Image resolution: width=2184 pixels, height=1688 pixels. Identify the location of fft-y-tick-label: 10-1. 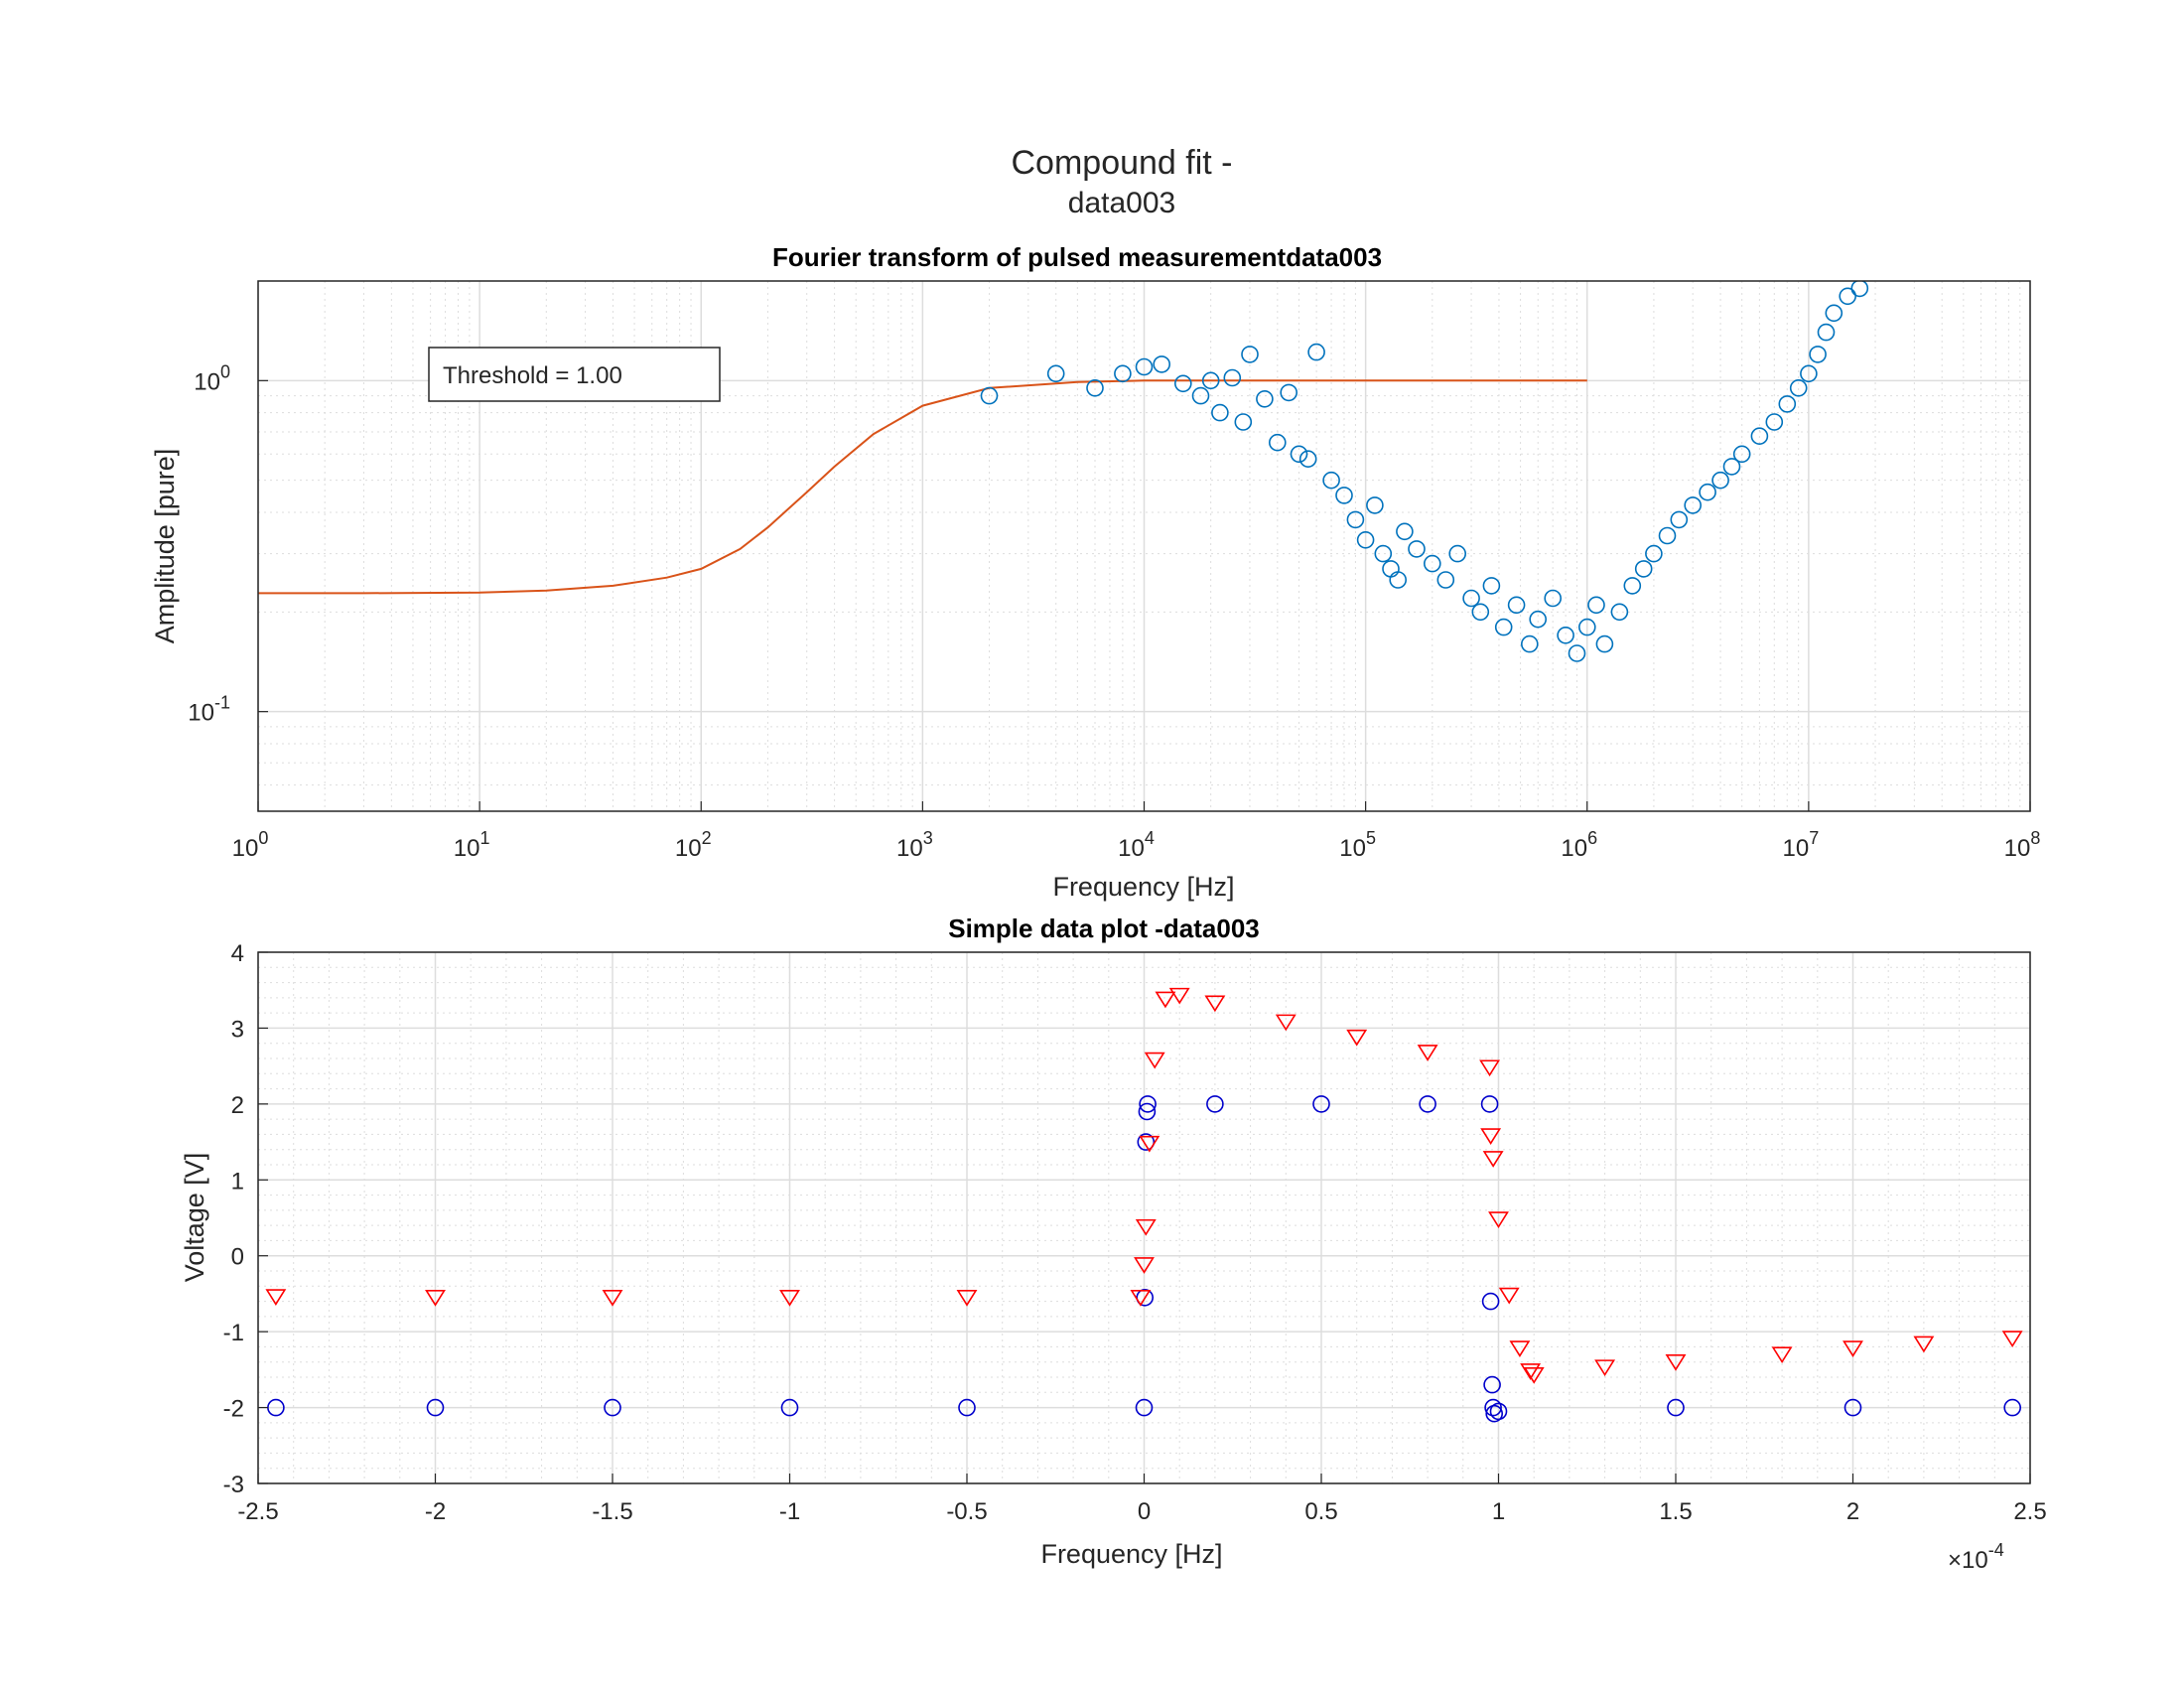
(209, 710).